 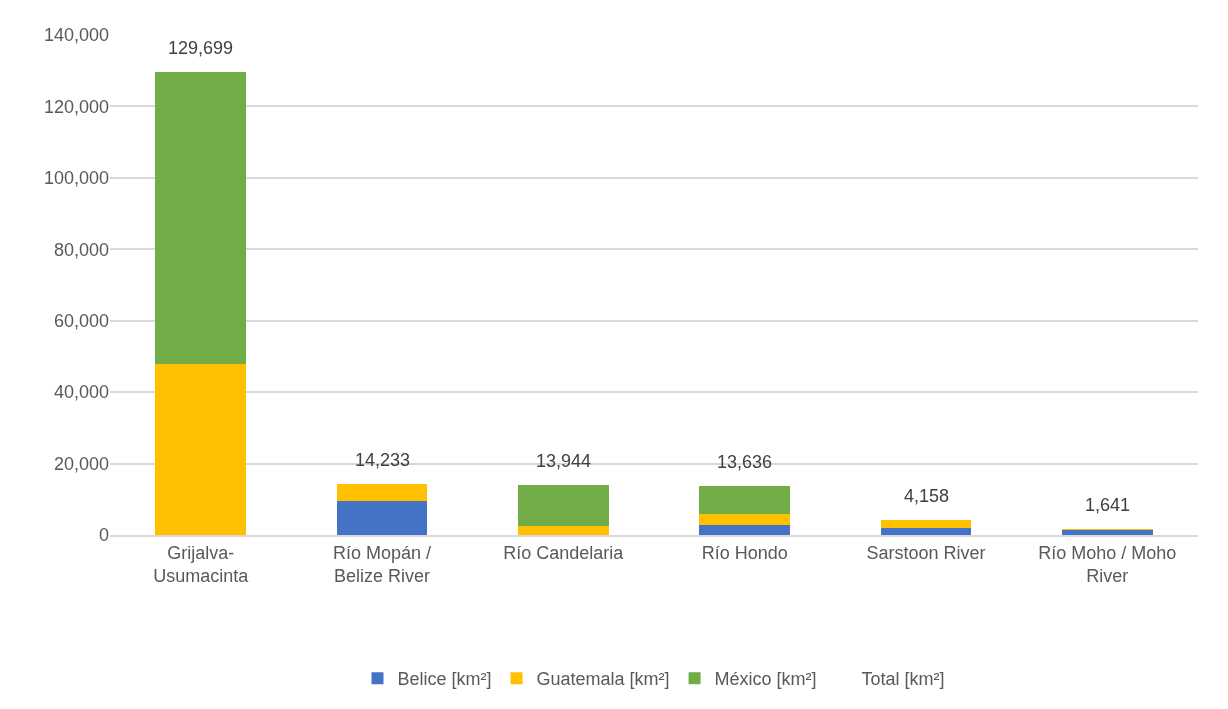 What do you see at coordinates (564, 461) in the screenshot?
I see `total-label: 13,944` at bounding box center [564, 461].